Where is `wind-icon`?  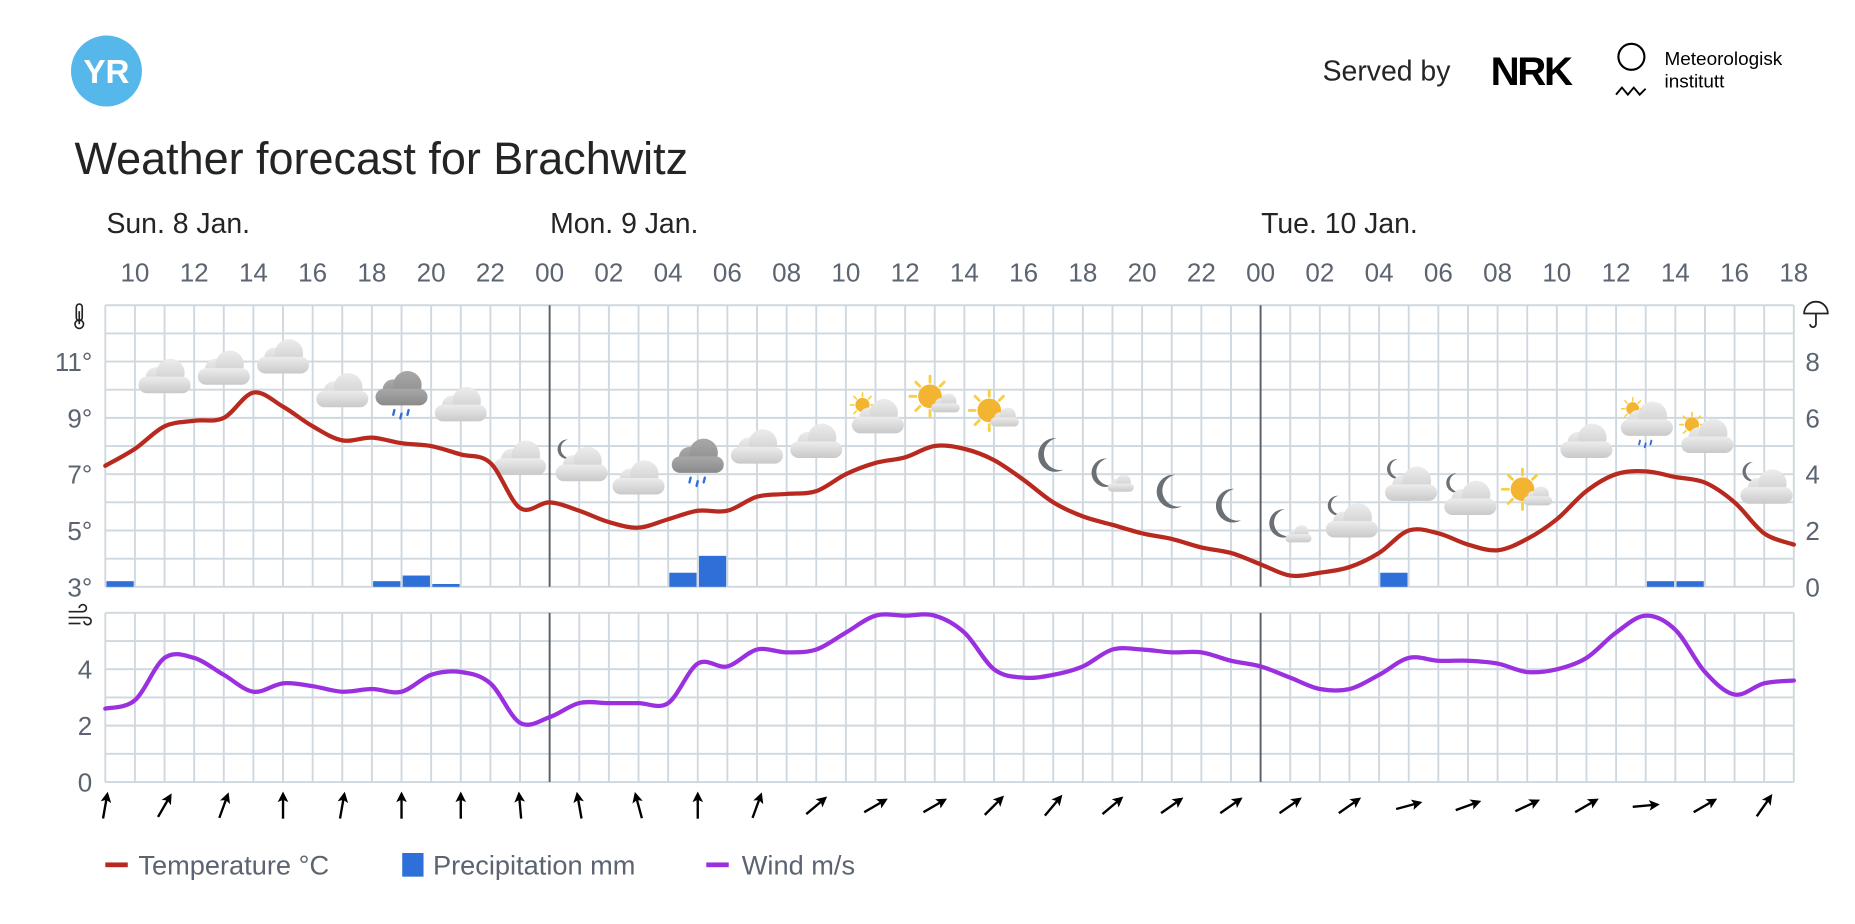 wind-icon is located at coordinates (80, 614).